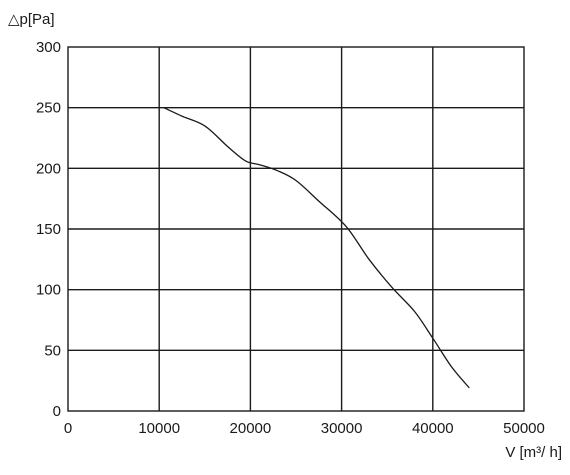 The image size is (570, 475). What do you see at coordinates (52, 350) in the screenshot?
I see `y-tick-label: 50` at bounding box center [52, 350].